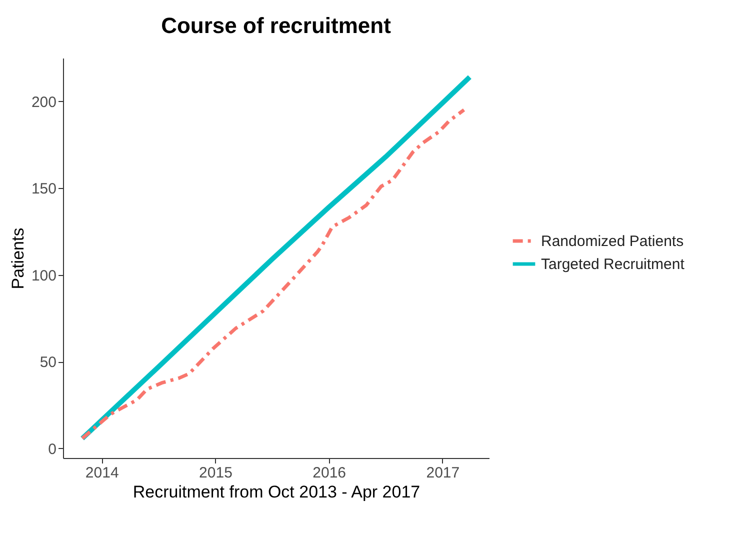  I want to click on y-tick-label: 0, so click(52, 449).